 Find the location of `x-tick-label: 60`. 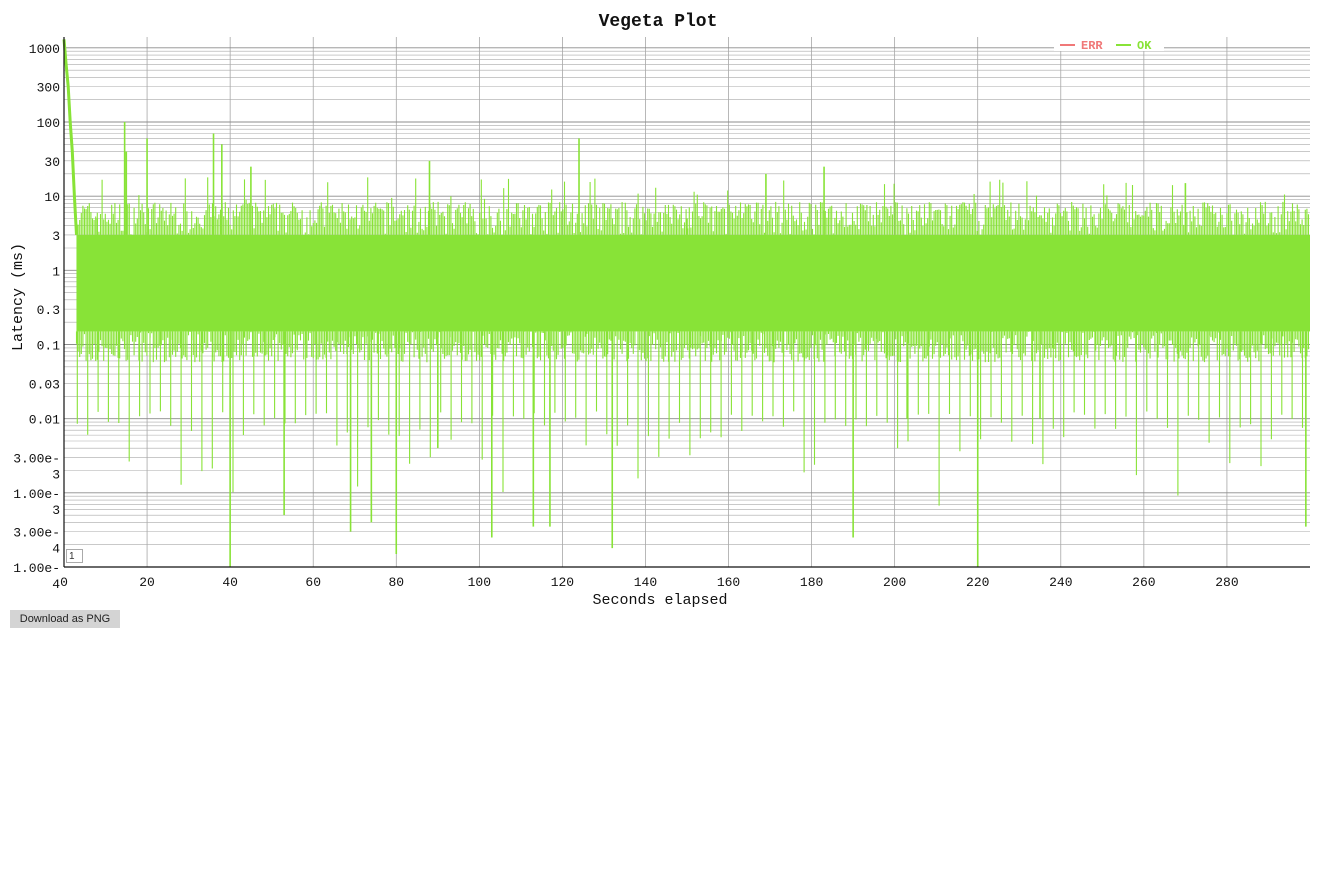

x-tick-label: 60 is located at coordinates (313, 582).